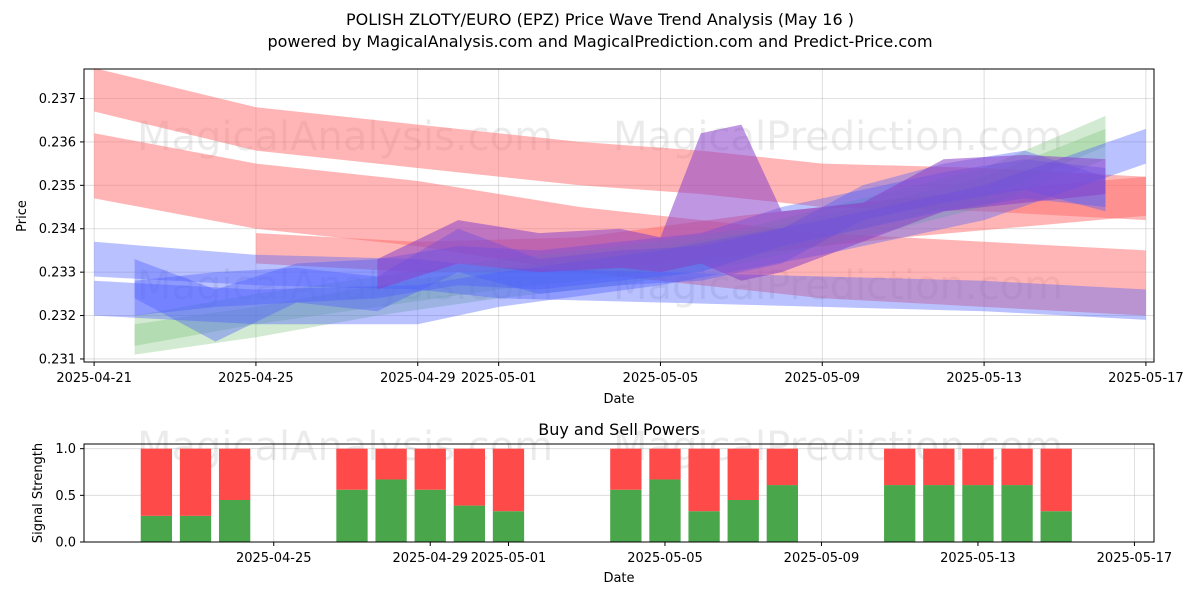 The height and width of the screenshot is (600, 1200). I want to click on signal-y-tick-label: 1.0, so click(65, 449).